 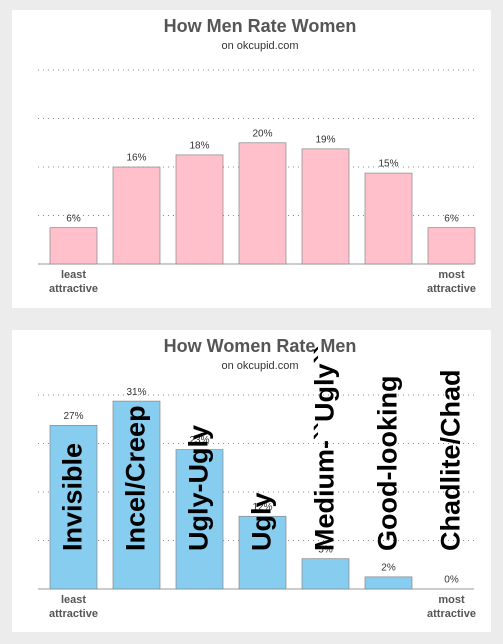 What do you see at coordinates (136, 158) in the screenshot?
I see `value-label: 16%` at bounding box center [136, 158].